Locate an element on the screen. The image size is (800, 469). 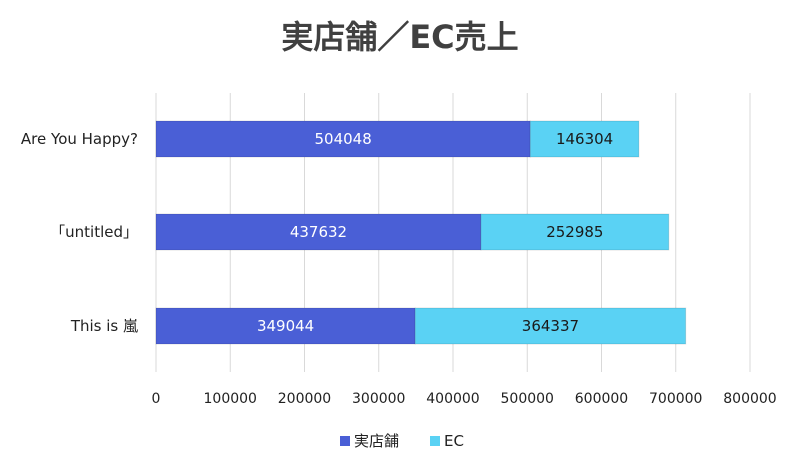
category-labels: Are You Happy? 「untitled」 This is 嵐 is located at coordinates (79, 232).